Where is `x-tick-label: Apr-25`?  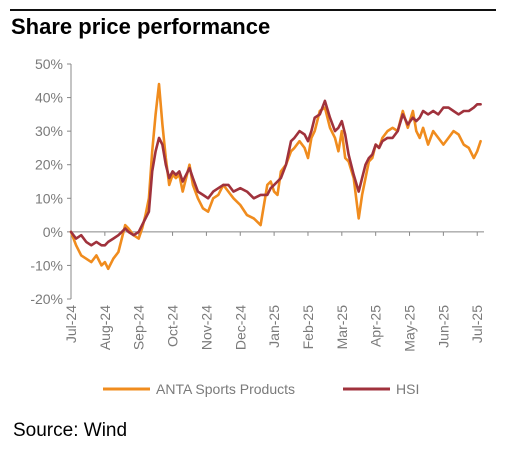
x-tick-label: Apr-25 is located at coordinates (376, 326).